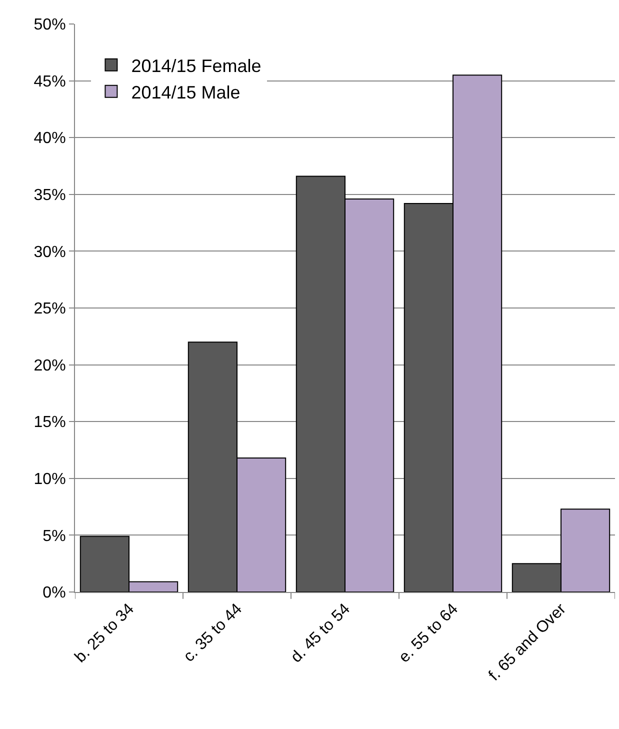  Describe the element at coordinates (105, 633) in the screenshot. I see `x-tick-label: b. 25 to 34` at that location.